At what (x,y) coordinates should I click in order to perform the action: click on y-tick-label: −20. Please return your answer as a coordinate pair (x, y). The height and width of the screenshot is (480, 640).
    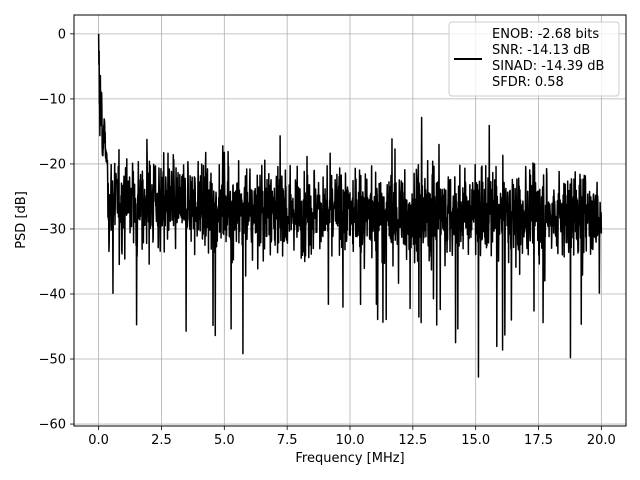
    Looking at the image, I should click on (52, 164).